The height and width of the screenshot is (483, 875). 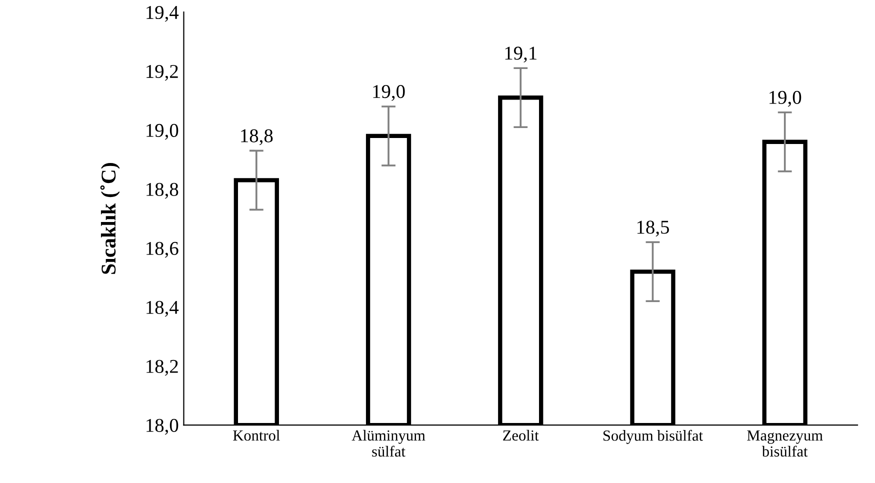 What do you see at coordinates (162, 132) in the screenshot?
I see `y-tick-label: 19,0` at bounding box center [162, 132].